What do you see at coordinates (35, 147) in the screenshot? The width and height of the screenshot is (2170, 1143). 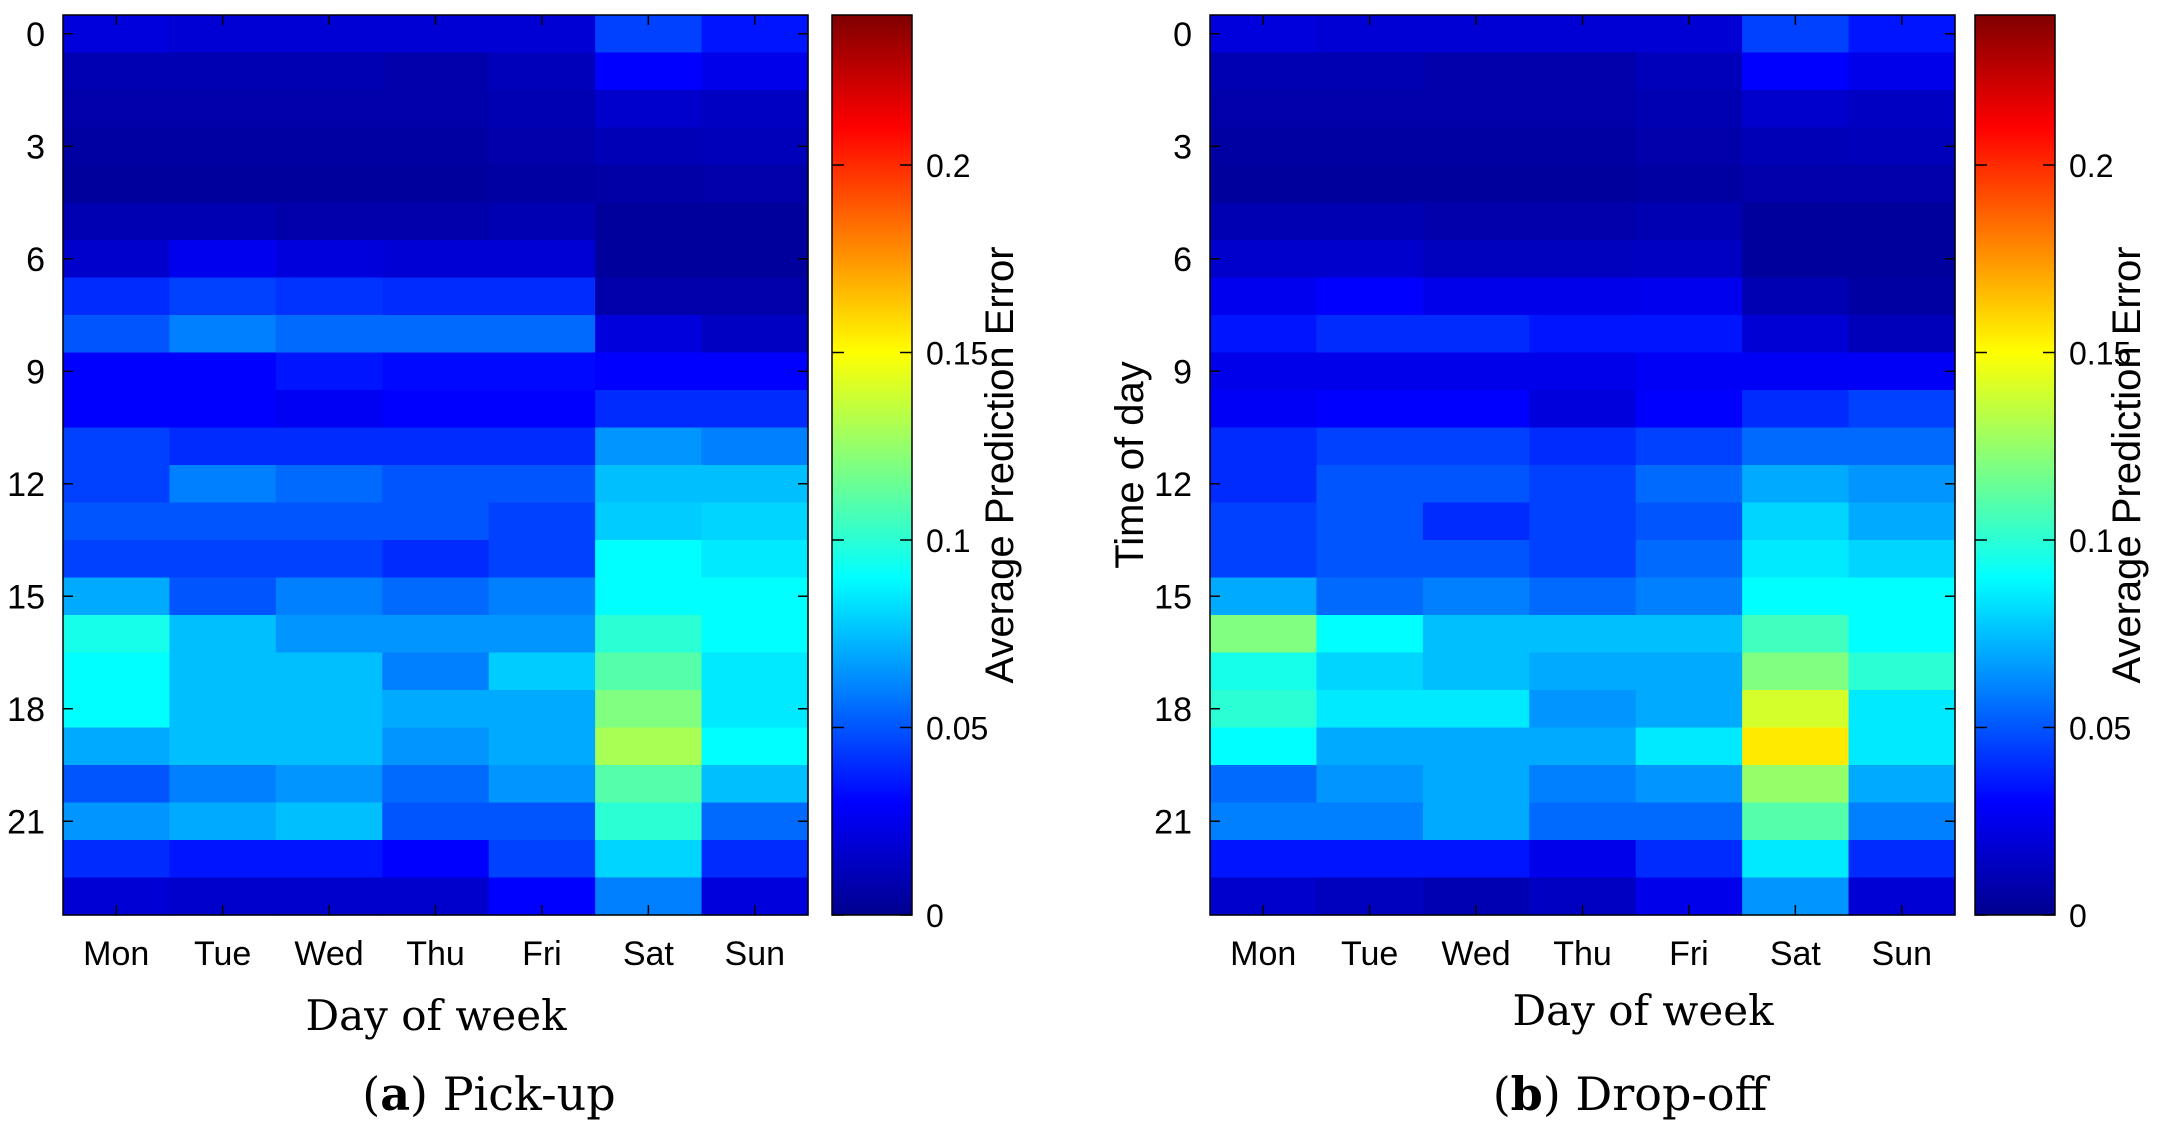 I see `y-tick-label: 3` at bounding box center [35, 147].